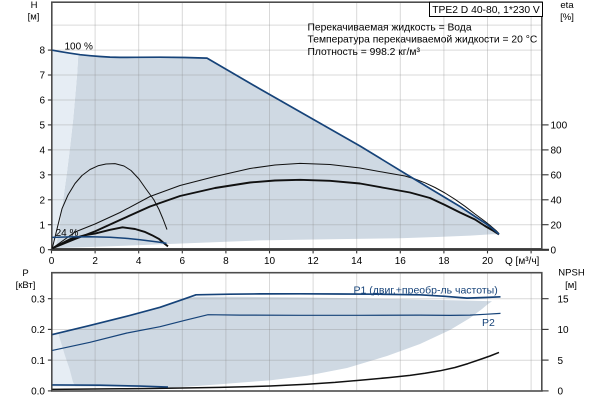 This screenshot has width=600, height=400. What do you see at coordinates (42, 225) in the screenshot?
I see `svg-text: 1` at bounding box center [42, 225].